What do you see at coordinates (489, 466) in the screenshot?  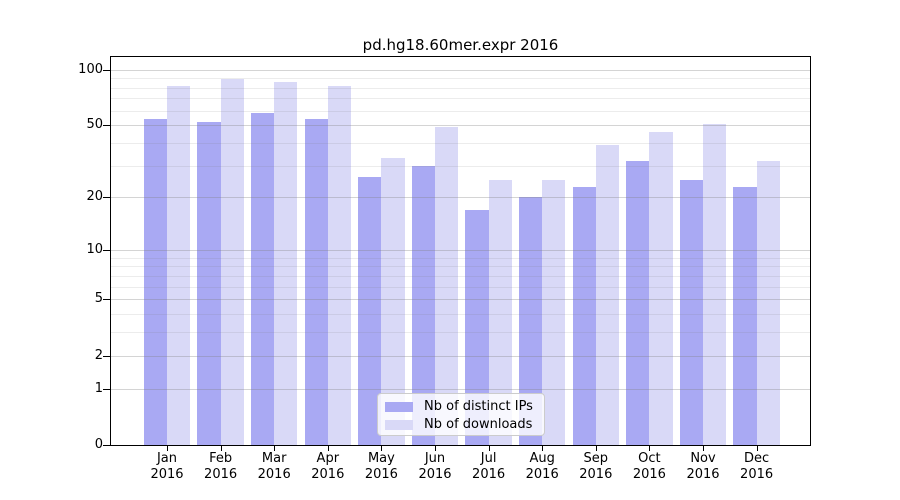 I see `x-tick-label-jul: Jul 2016` at bounding box center [489, 466].